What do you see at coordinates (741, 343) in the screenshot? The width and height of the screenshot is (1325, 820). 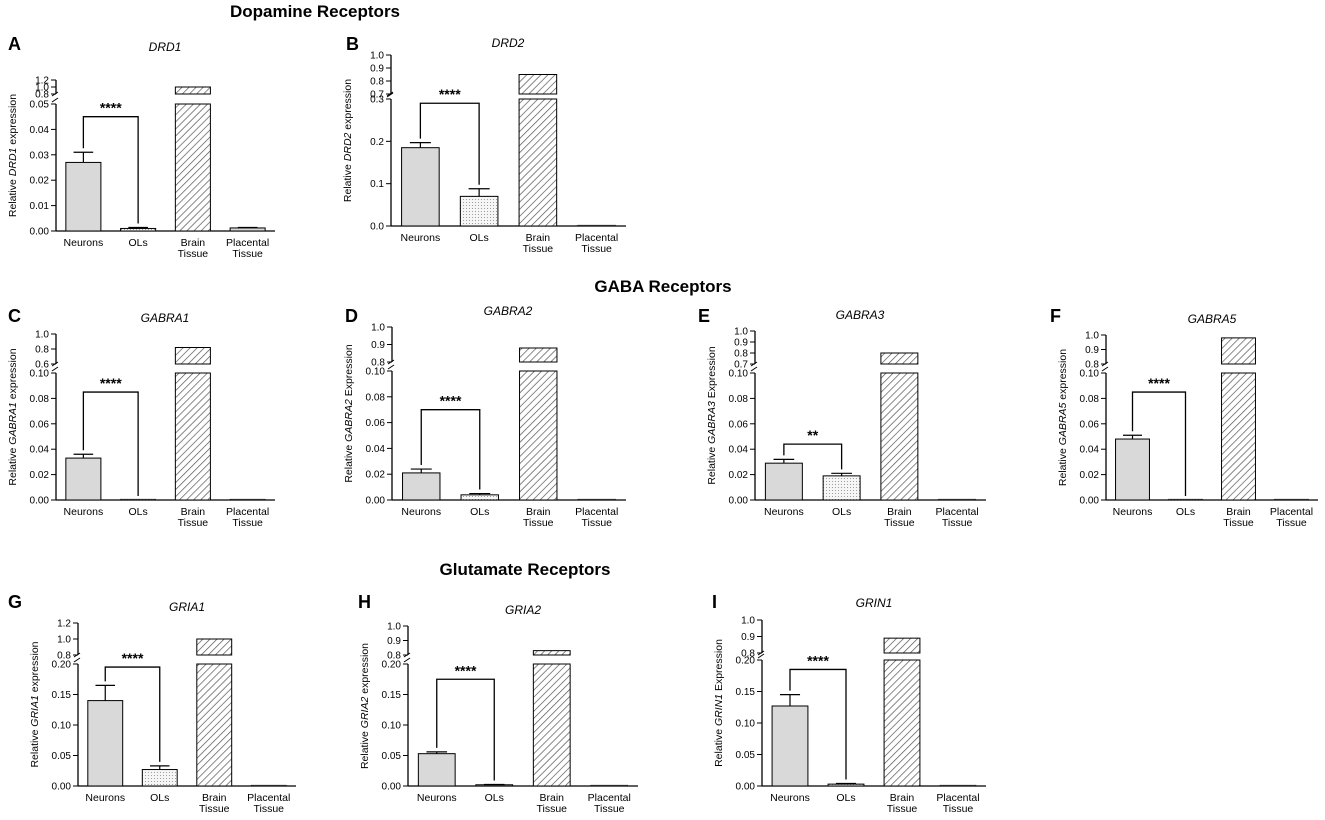 I see `panel-e-y-tick-label: 0.9` at bounding box center [741, 343].